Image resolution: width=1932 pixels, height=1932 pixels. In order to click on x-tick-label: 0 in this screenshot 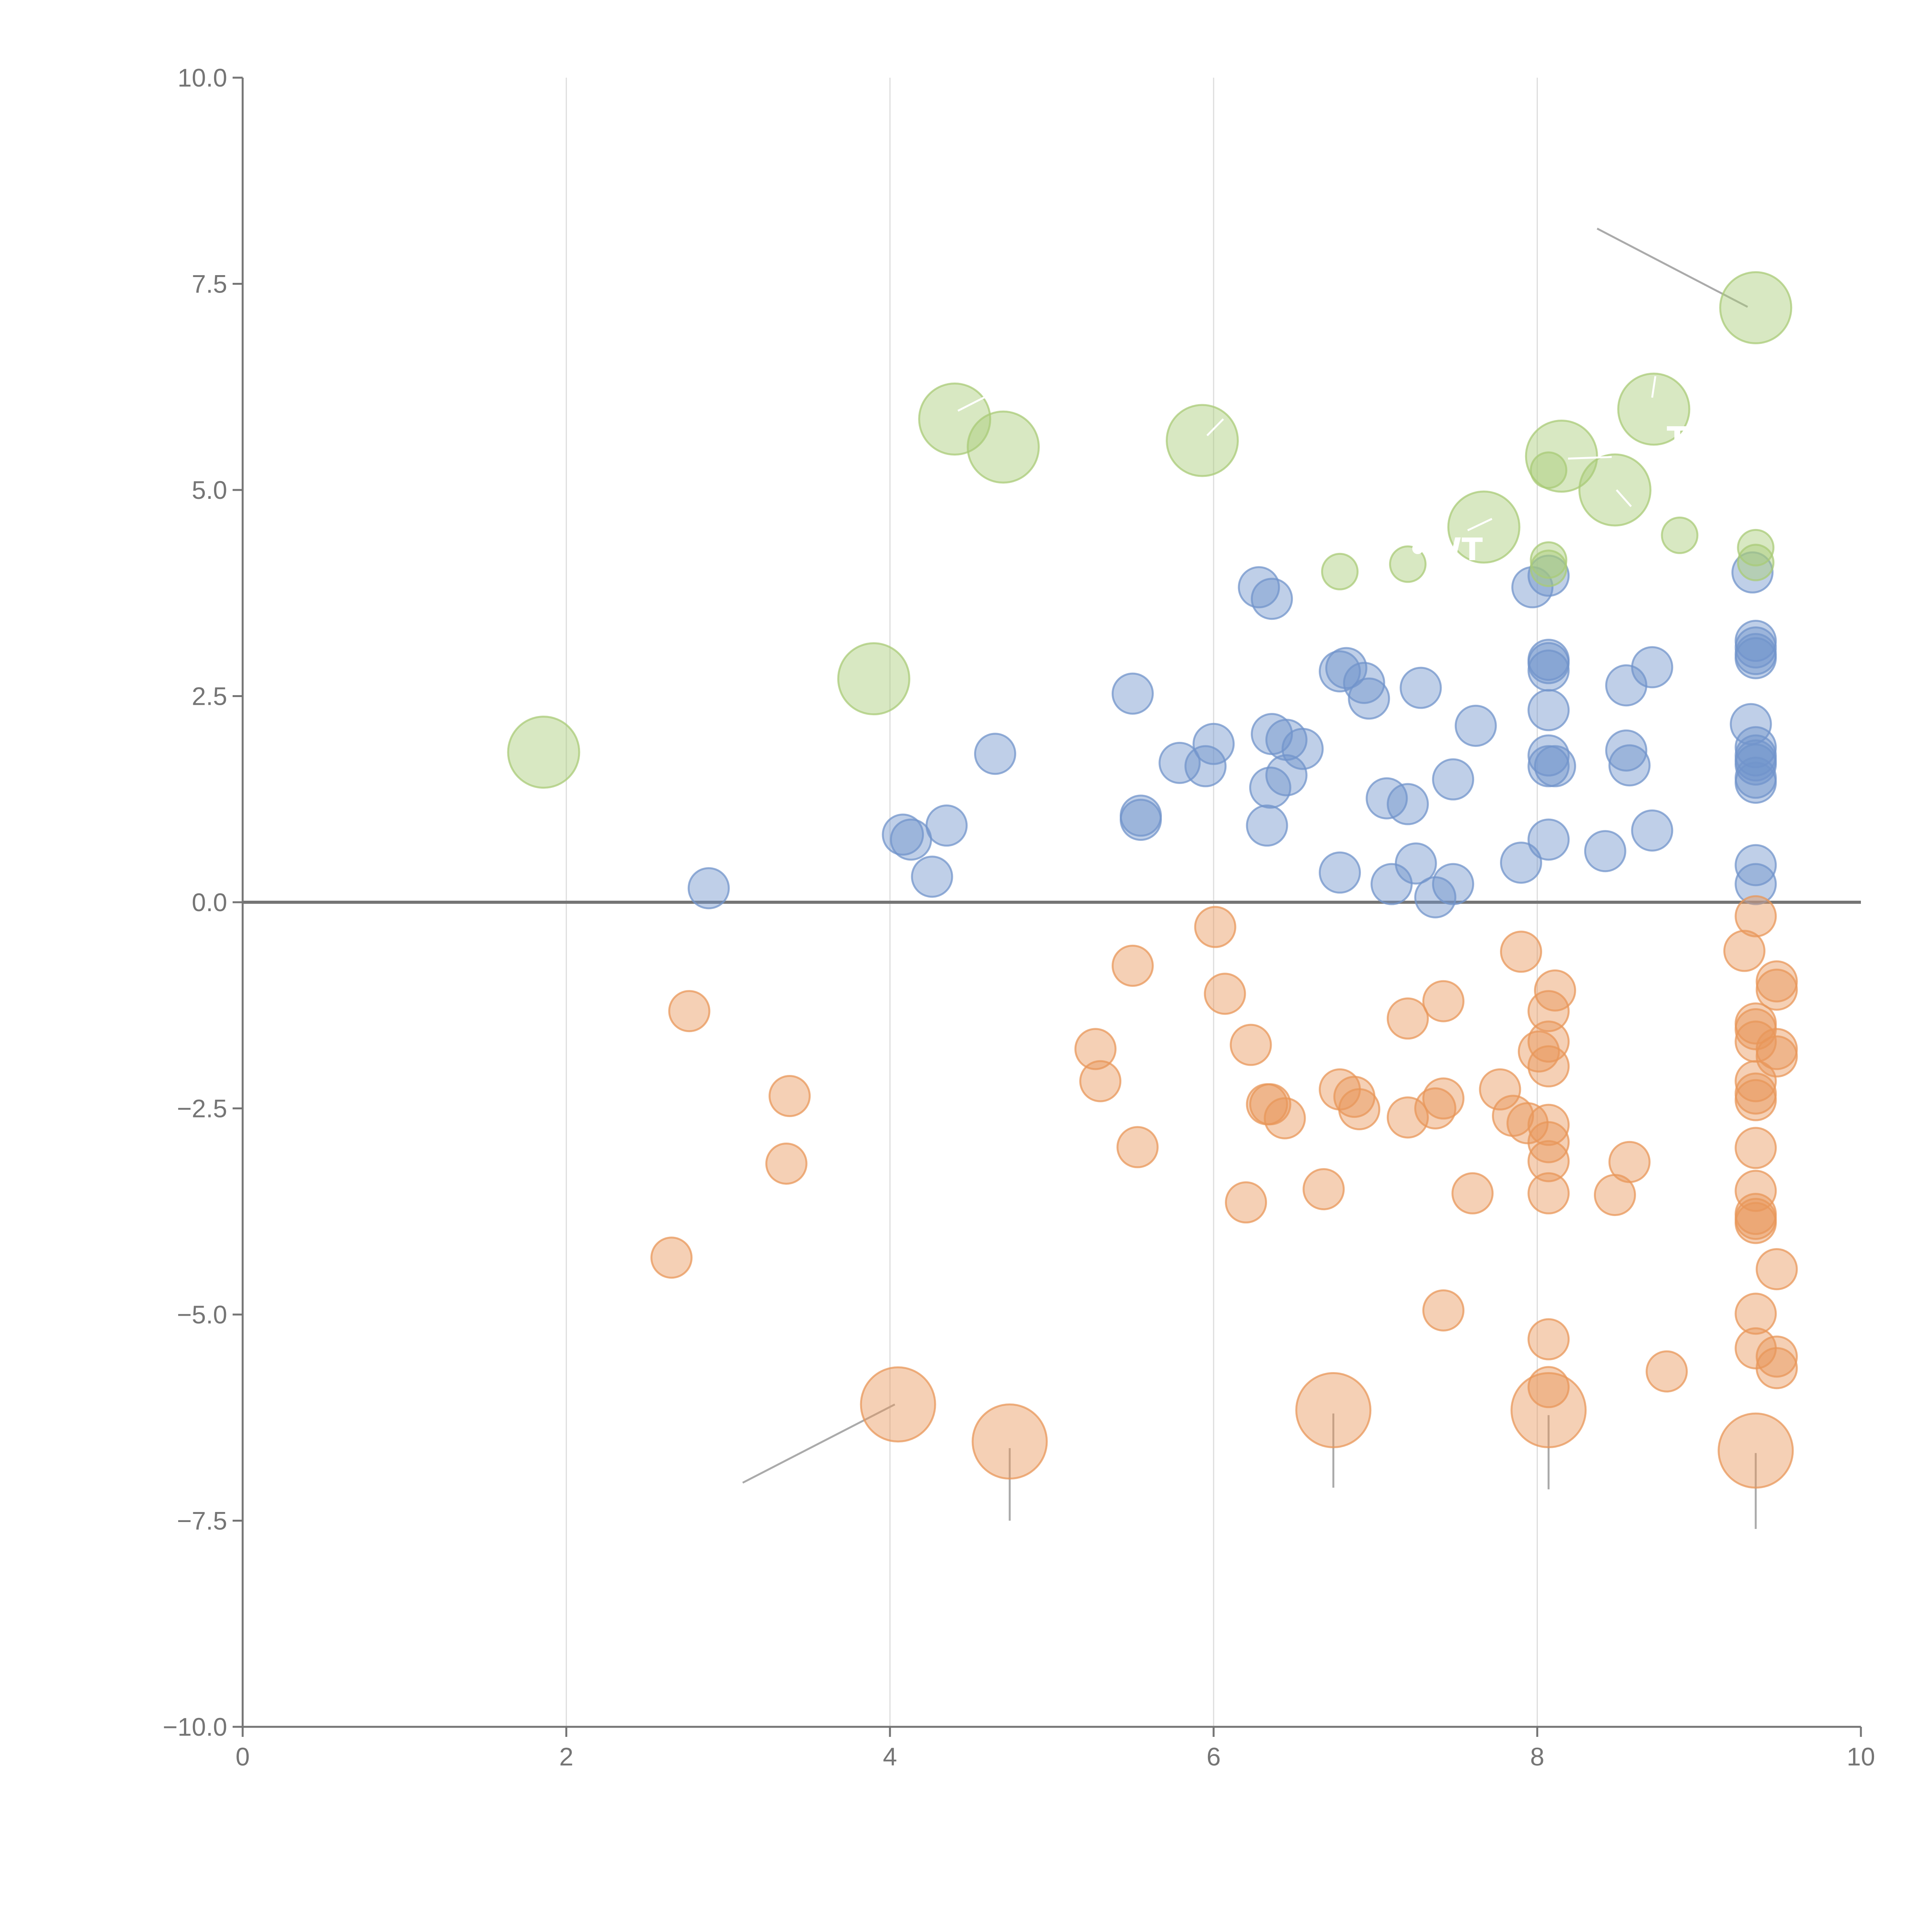, I will do `click(243, 1756)`.